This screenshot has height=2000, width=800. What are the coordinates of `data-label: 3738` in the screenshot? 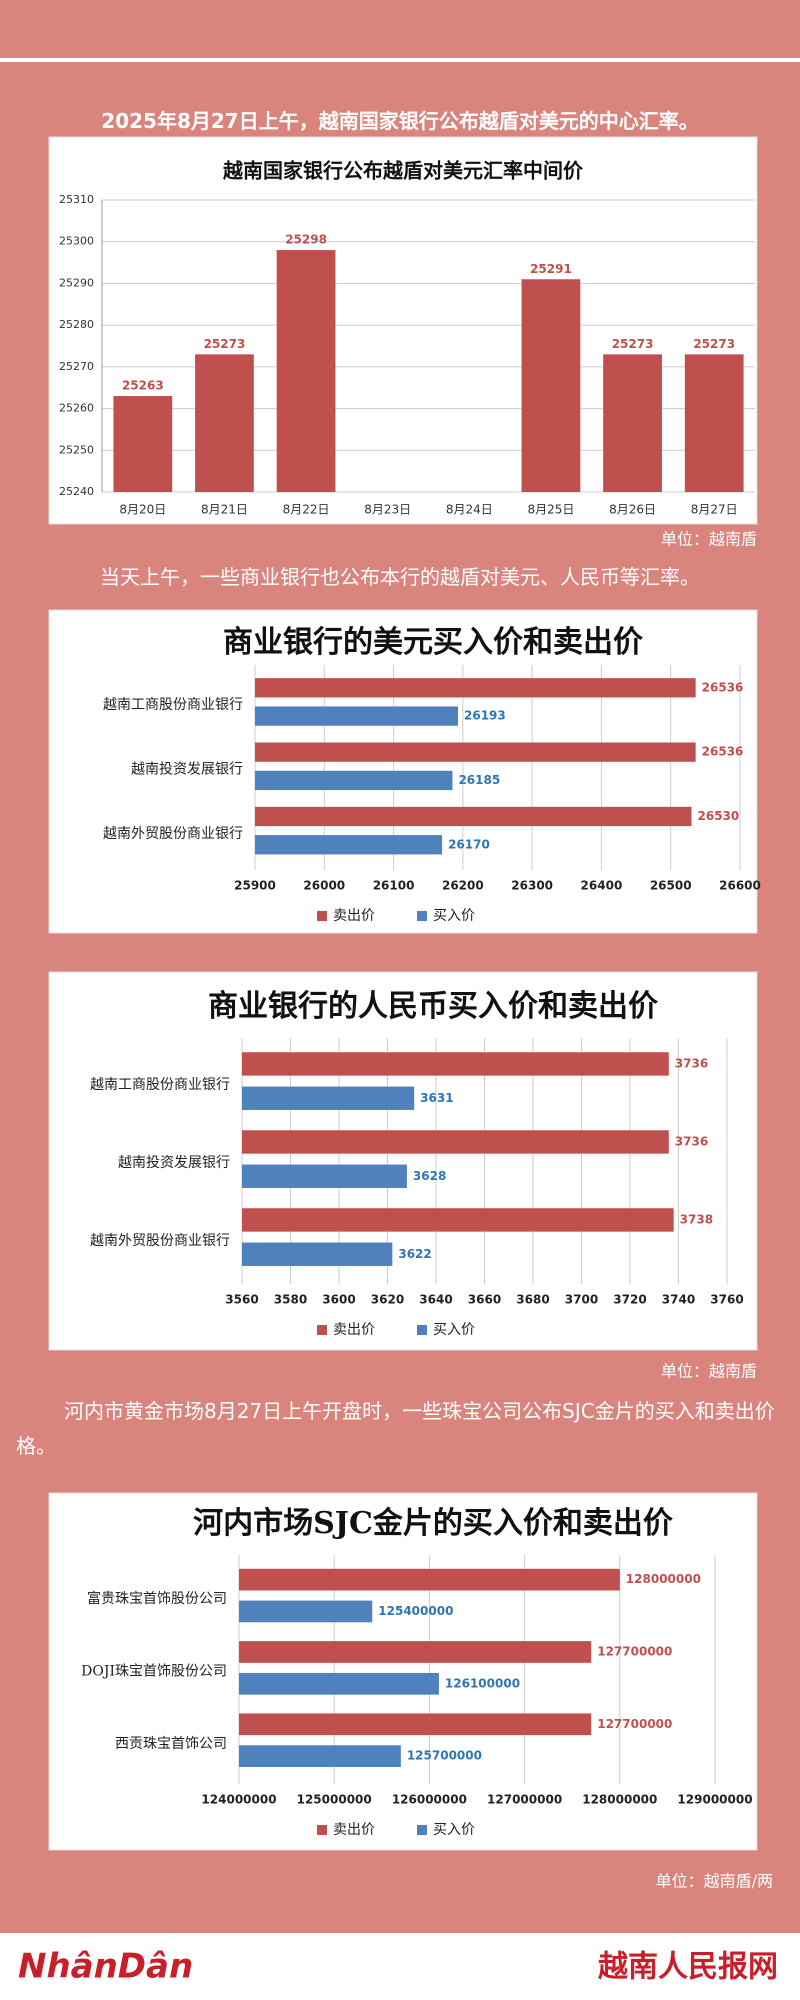 It's located at (696, 1219).